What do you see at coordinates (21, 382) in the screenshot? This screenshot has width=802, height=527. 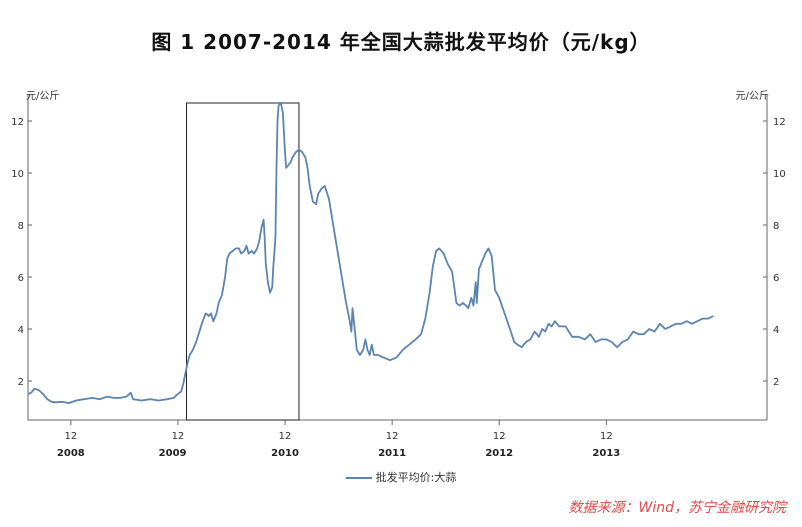 I see `y-tick-label-left: 2` at bounding box center [21, 382].